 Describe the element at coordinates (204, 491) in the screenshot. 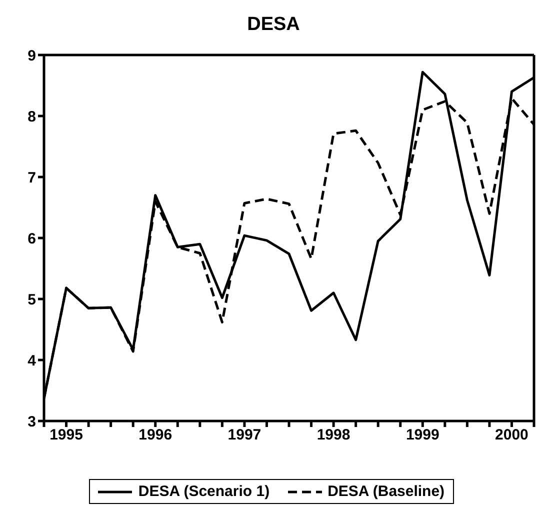

I see `legend-label: DESA (Scenario 1)` at that location.